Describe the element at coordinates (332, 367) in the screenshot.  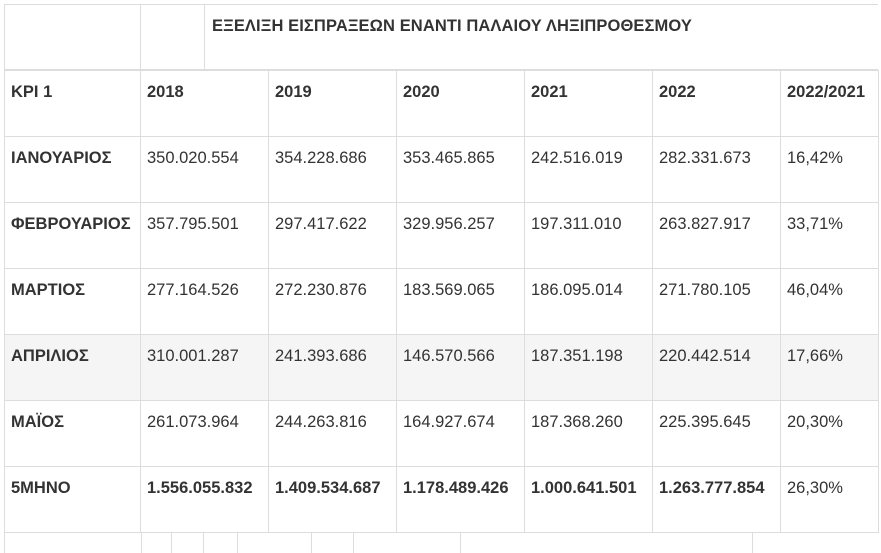
I see `table-cell: 241.393.686` at that location.